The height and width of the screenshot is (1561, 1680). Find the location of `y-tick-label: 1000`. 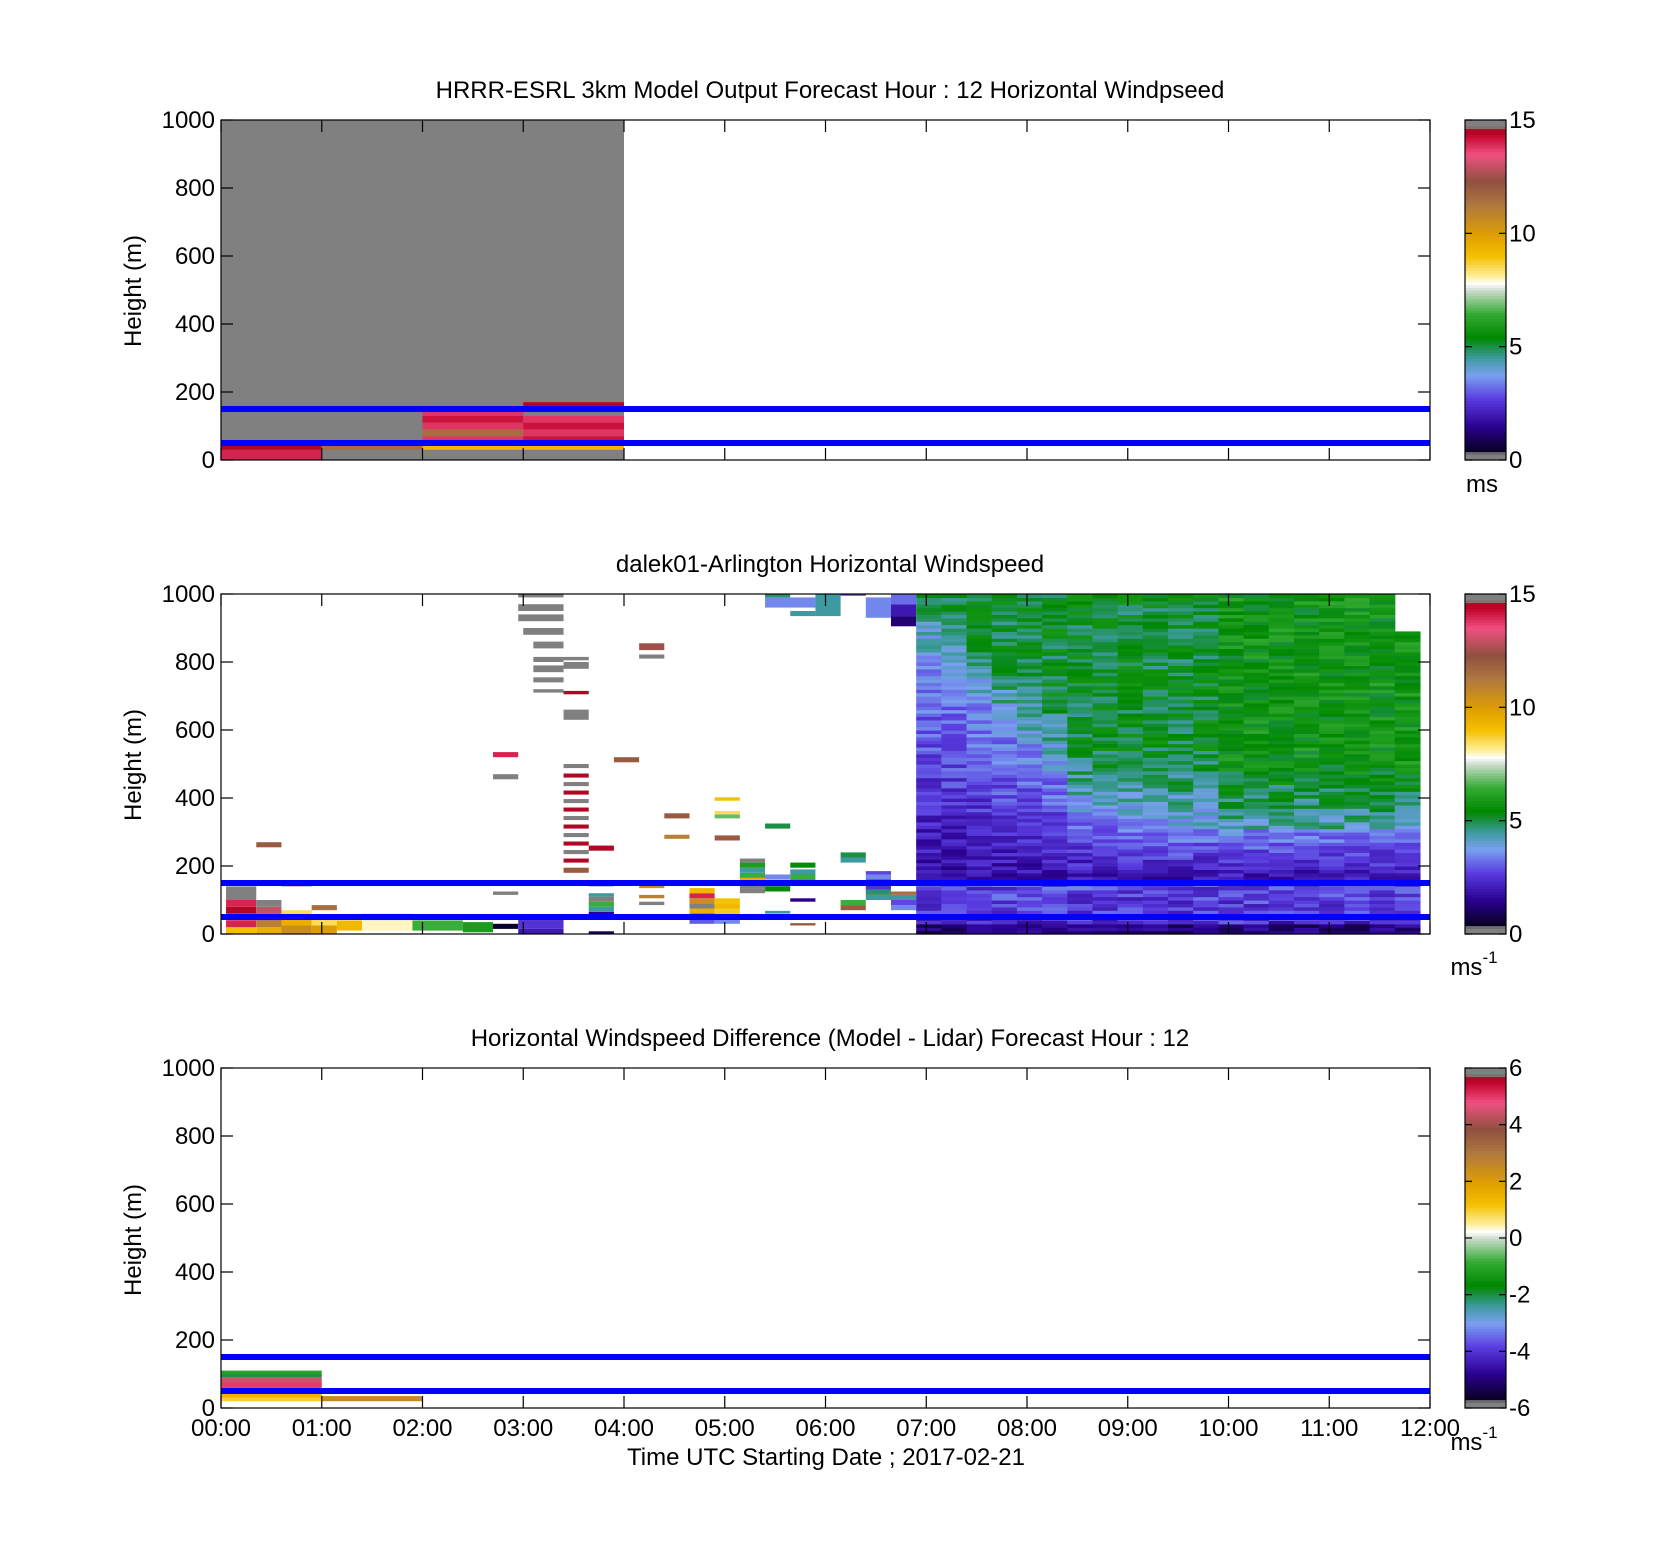

y-tick-label: 1000 is located at coordinates (188, 120).